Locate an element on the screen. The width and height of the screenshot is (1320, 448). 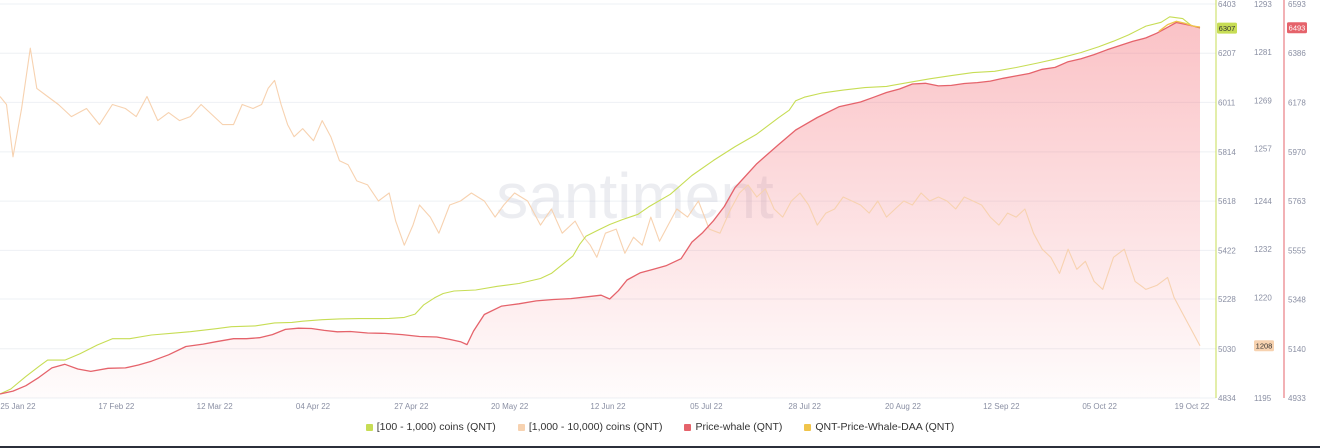
x-tick: 05 Jul 22 is located at coordinates (706, 406).